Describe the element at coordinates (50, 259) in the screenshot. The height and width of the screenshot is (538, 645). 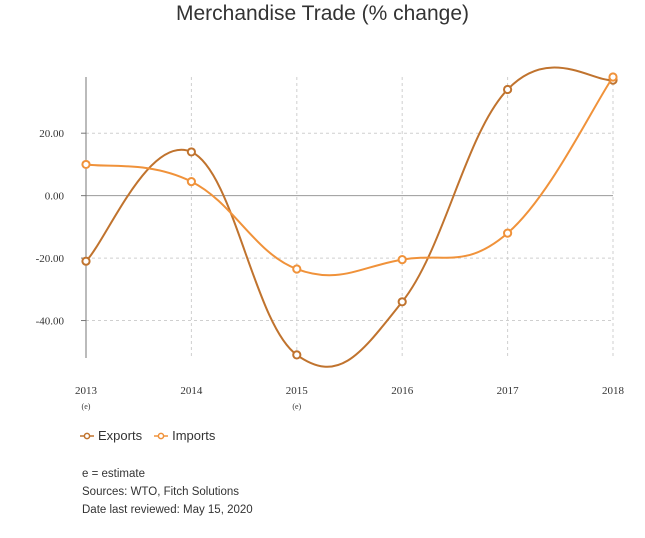
I see `y-tick-label: -20.00` at that location.